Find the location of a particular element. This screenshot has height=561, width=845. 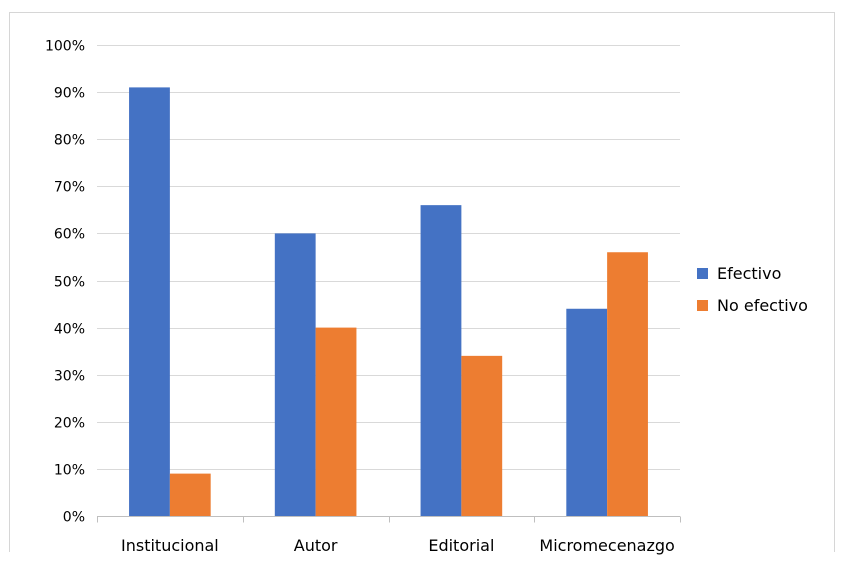

legend-label: Efectivo is located at coordinates (749, 273).